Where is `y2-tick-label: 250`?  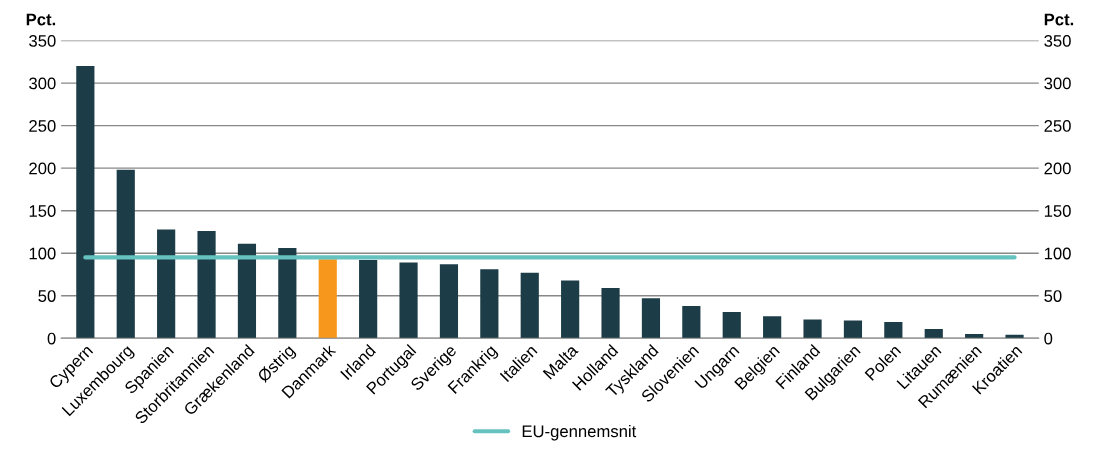
y2-tick-label: 250 is located at coordinates (1057, 126).